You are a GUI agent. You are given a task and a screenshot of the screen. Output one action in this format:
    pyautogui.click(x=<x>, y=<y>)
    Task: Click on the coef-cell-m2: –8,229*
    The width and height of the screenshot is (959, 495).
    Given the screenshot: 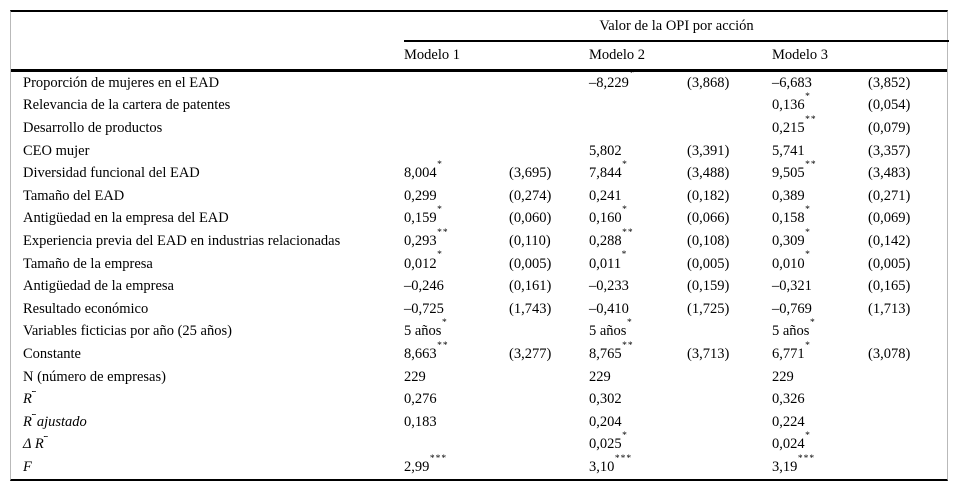 What is the action you would take?
    pyautogui.click(x=612, y=80)
    